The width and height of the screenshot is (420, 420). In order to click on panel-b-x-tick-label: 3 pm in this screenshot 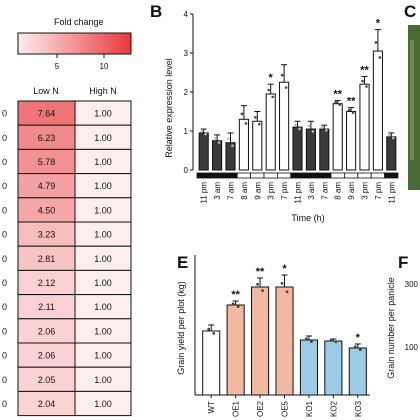, I will do `click(365, 191)`.